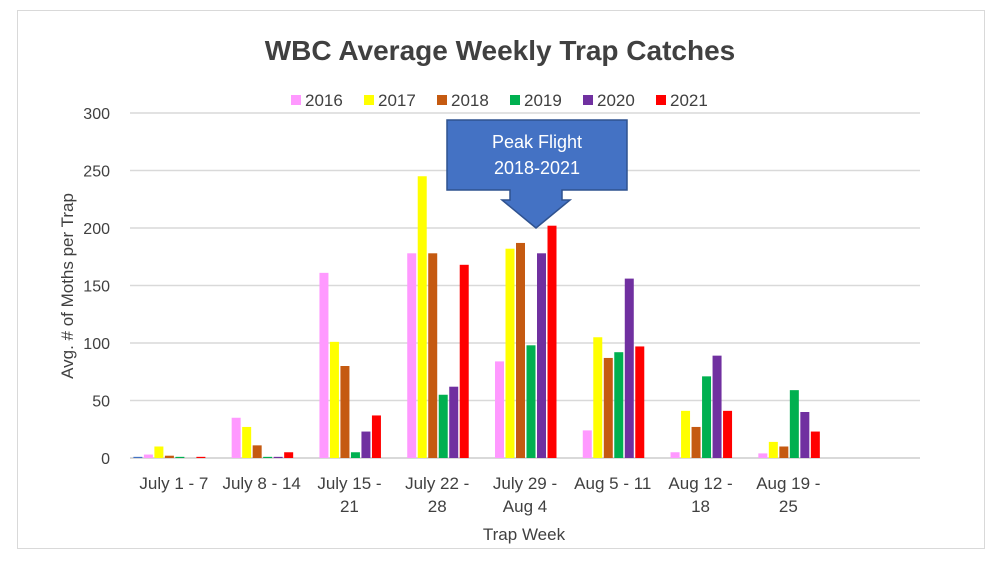  I want to click on y-tick-label: 150, so click(96, 287).